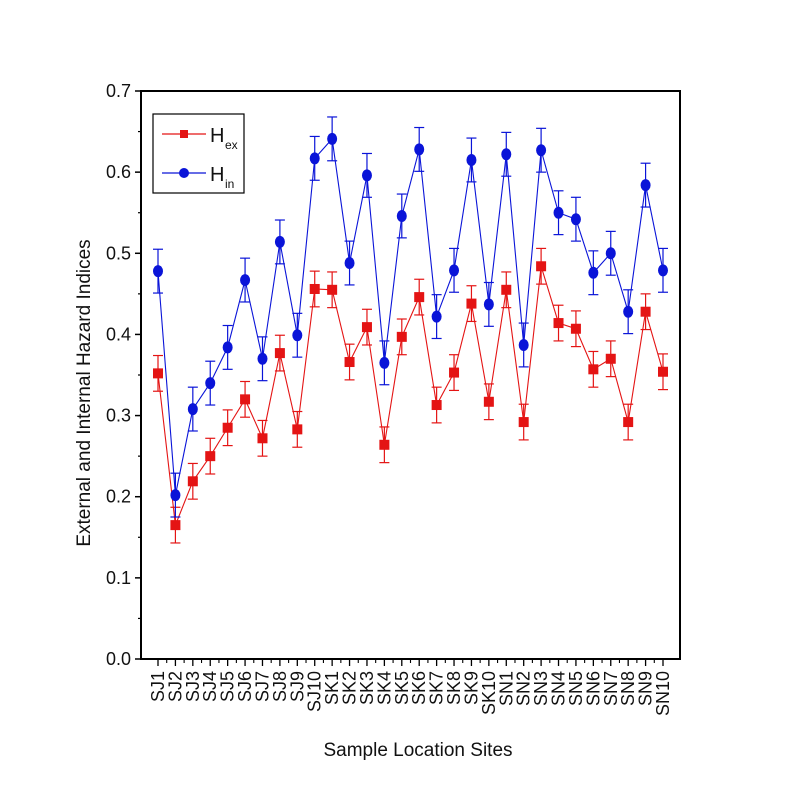  I want to click on y-tick-label: 0.4, so click(118, 334).